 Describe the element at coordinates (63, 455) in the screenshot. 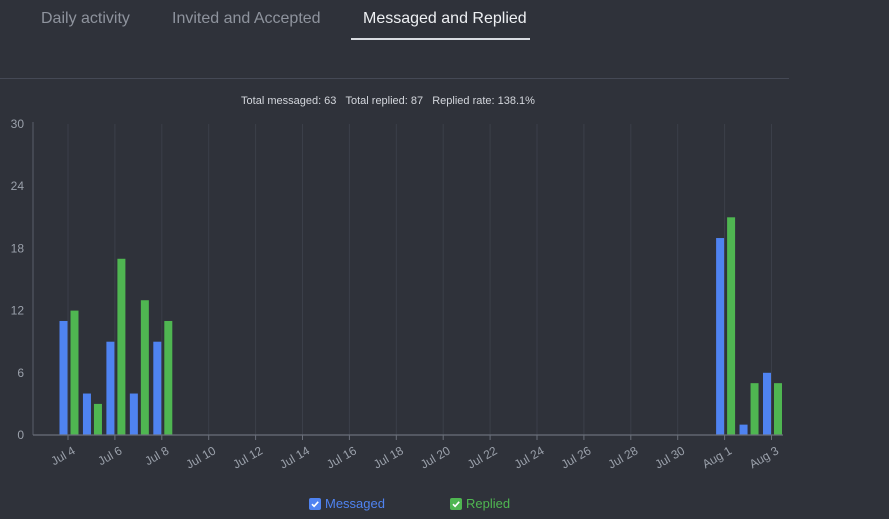

I see `x-tick-label: Jul 4` at that location.